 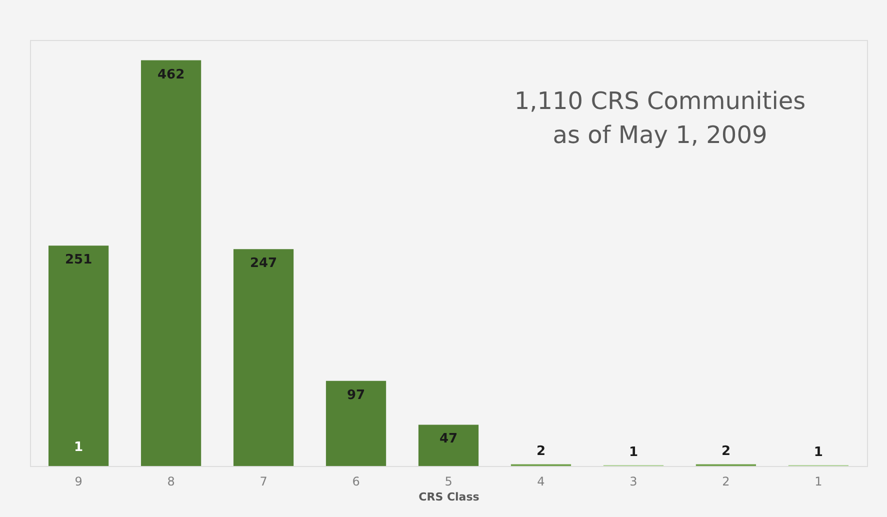 What do you see at coordinates (264, 481) in the screenshot?
I see `x-tick-label: 7` at bounding box center [264, 481].